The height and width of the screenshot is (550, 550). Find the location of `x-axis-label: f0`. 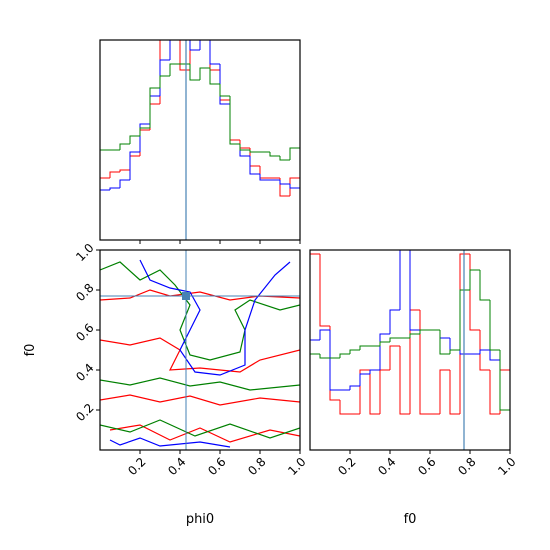

x-axis-label: f0 is located at coordinates (410, 519).